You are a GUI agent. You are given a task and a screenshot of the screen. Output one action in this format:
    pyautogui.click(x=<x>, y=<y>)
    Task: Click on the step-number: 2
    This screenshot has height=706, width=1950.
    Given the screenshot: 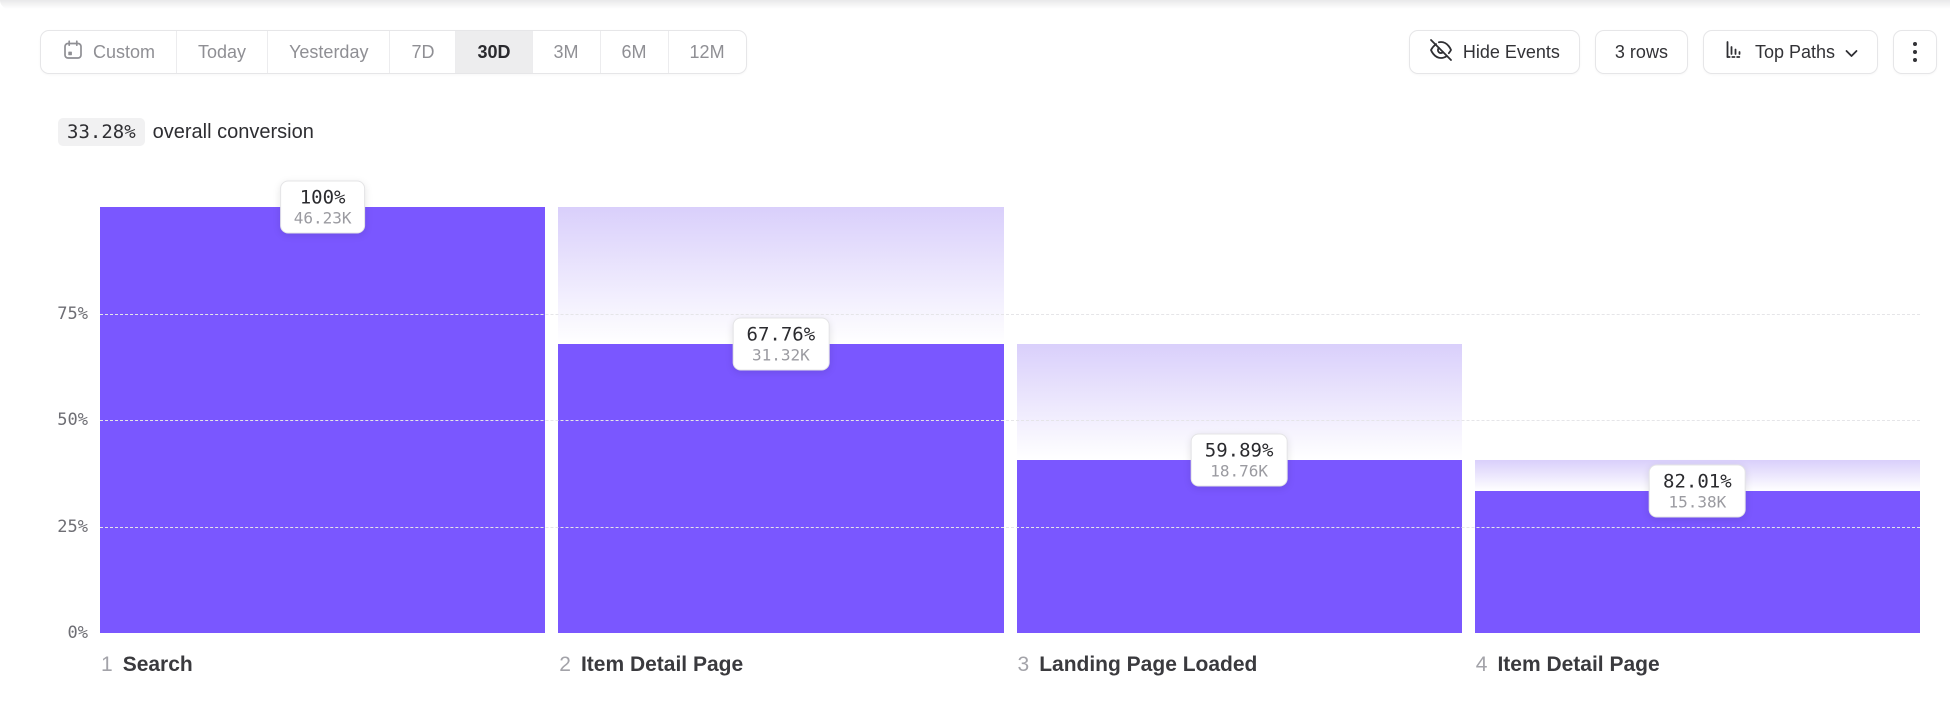 What is the action you would take?
    pyautogui.click(x=565, y=664)
    